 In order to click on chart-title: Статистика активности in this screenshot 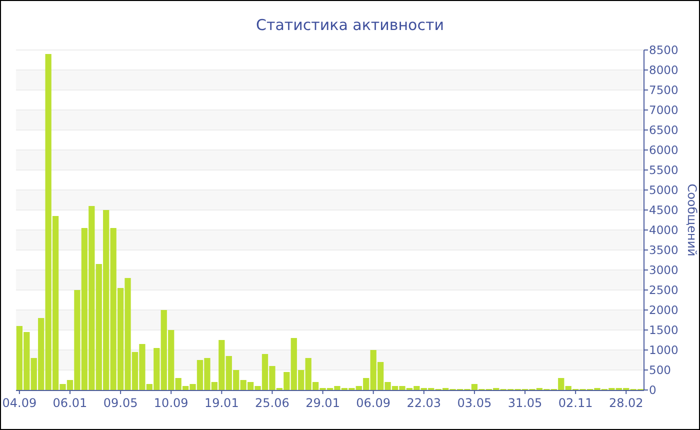, I will do `click(350, 25)`.